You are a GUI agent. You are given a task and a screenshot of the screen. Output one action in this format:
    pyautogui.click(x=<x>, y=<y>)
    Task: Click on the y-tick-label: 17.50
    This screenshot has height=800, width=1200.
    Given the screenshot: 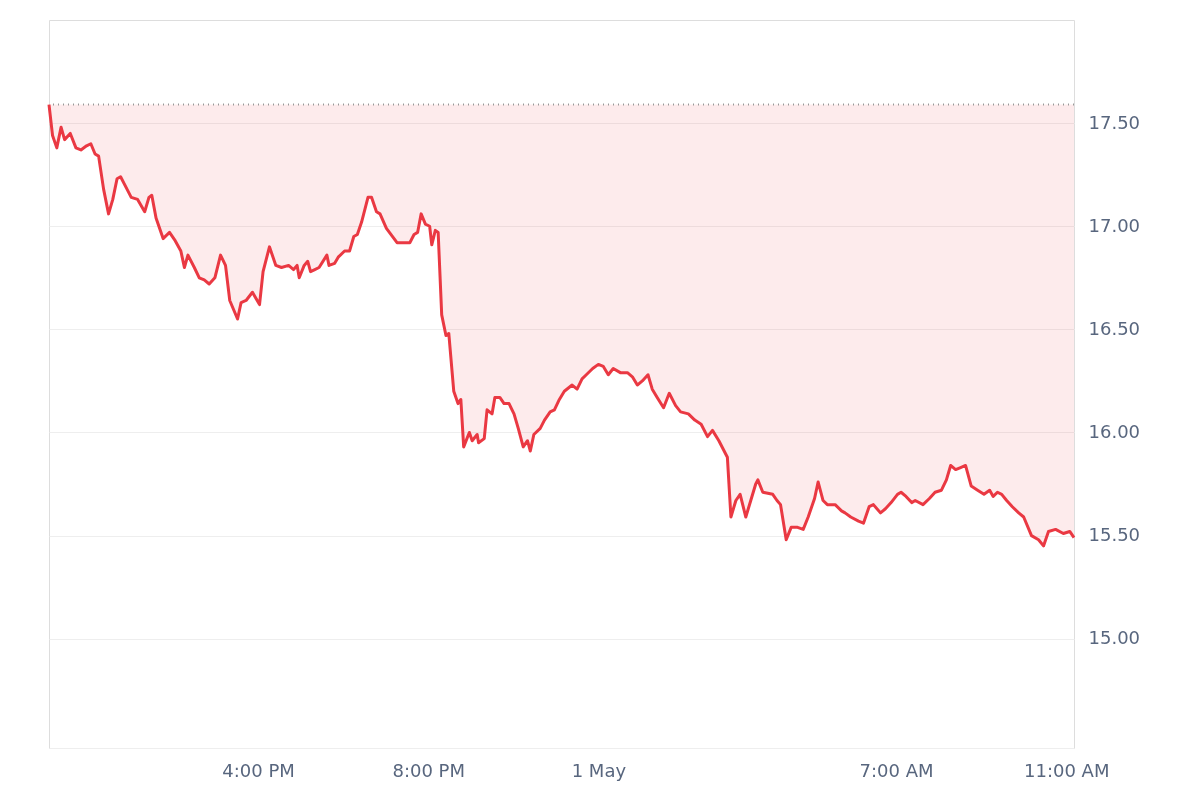 What is the action you would take?
    pyautogui.click(x=1114, y=122)
    